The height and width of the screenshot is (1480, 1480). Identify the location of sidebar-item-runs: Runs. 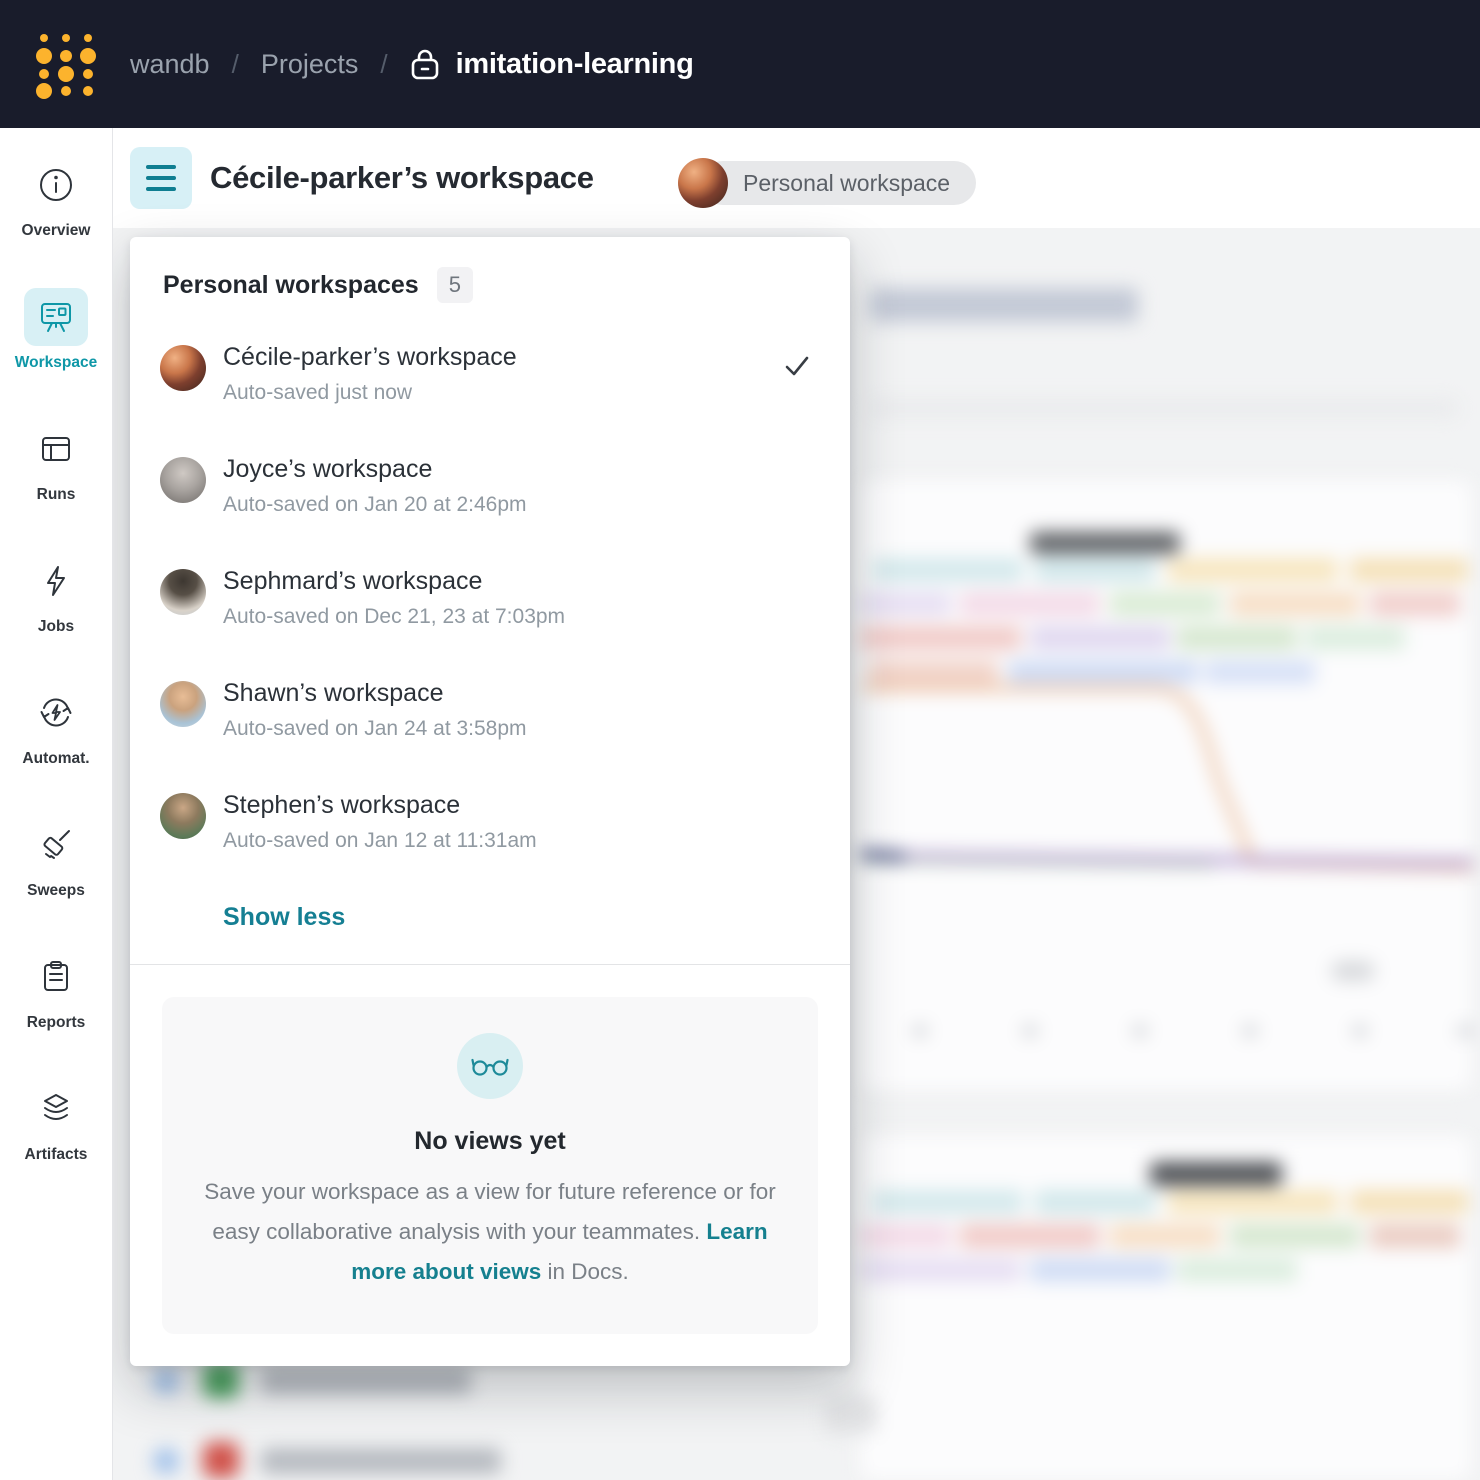
(56, 486).